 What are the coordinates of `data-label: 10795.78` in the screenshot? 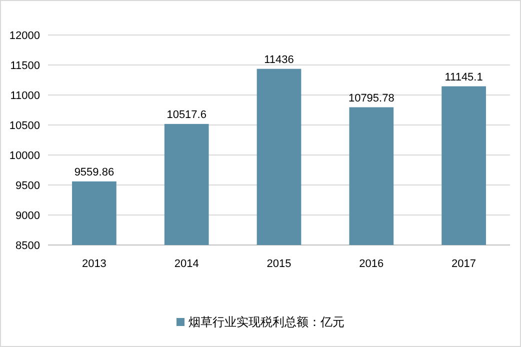 It's located at (371, 98).